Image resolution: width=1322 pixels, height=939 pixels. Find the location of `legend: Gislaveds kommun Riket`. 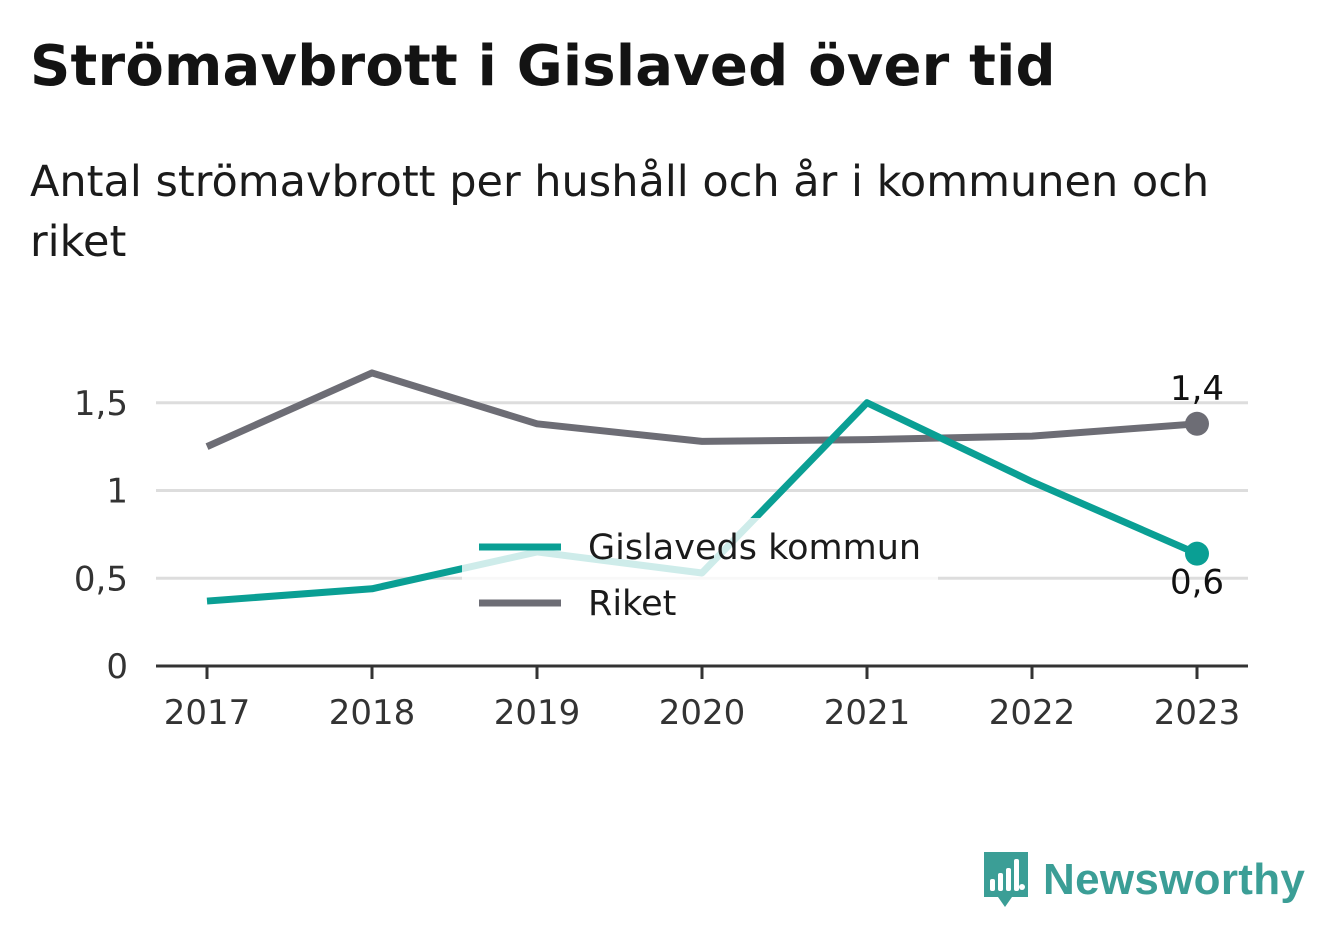

legend: Gislaveds kommun Riket is located at coordinates (700, 574).